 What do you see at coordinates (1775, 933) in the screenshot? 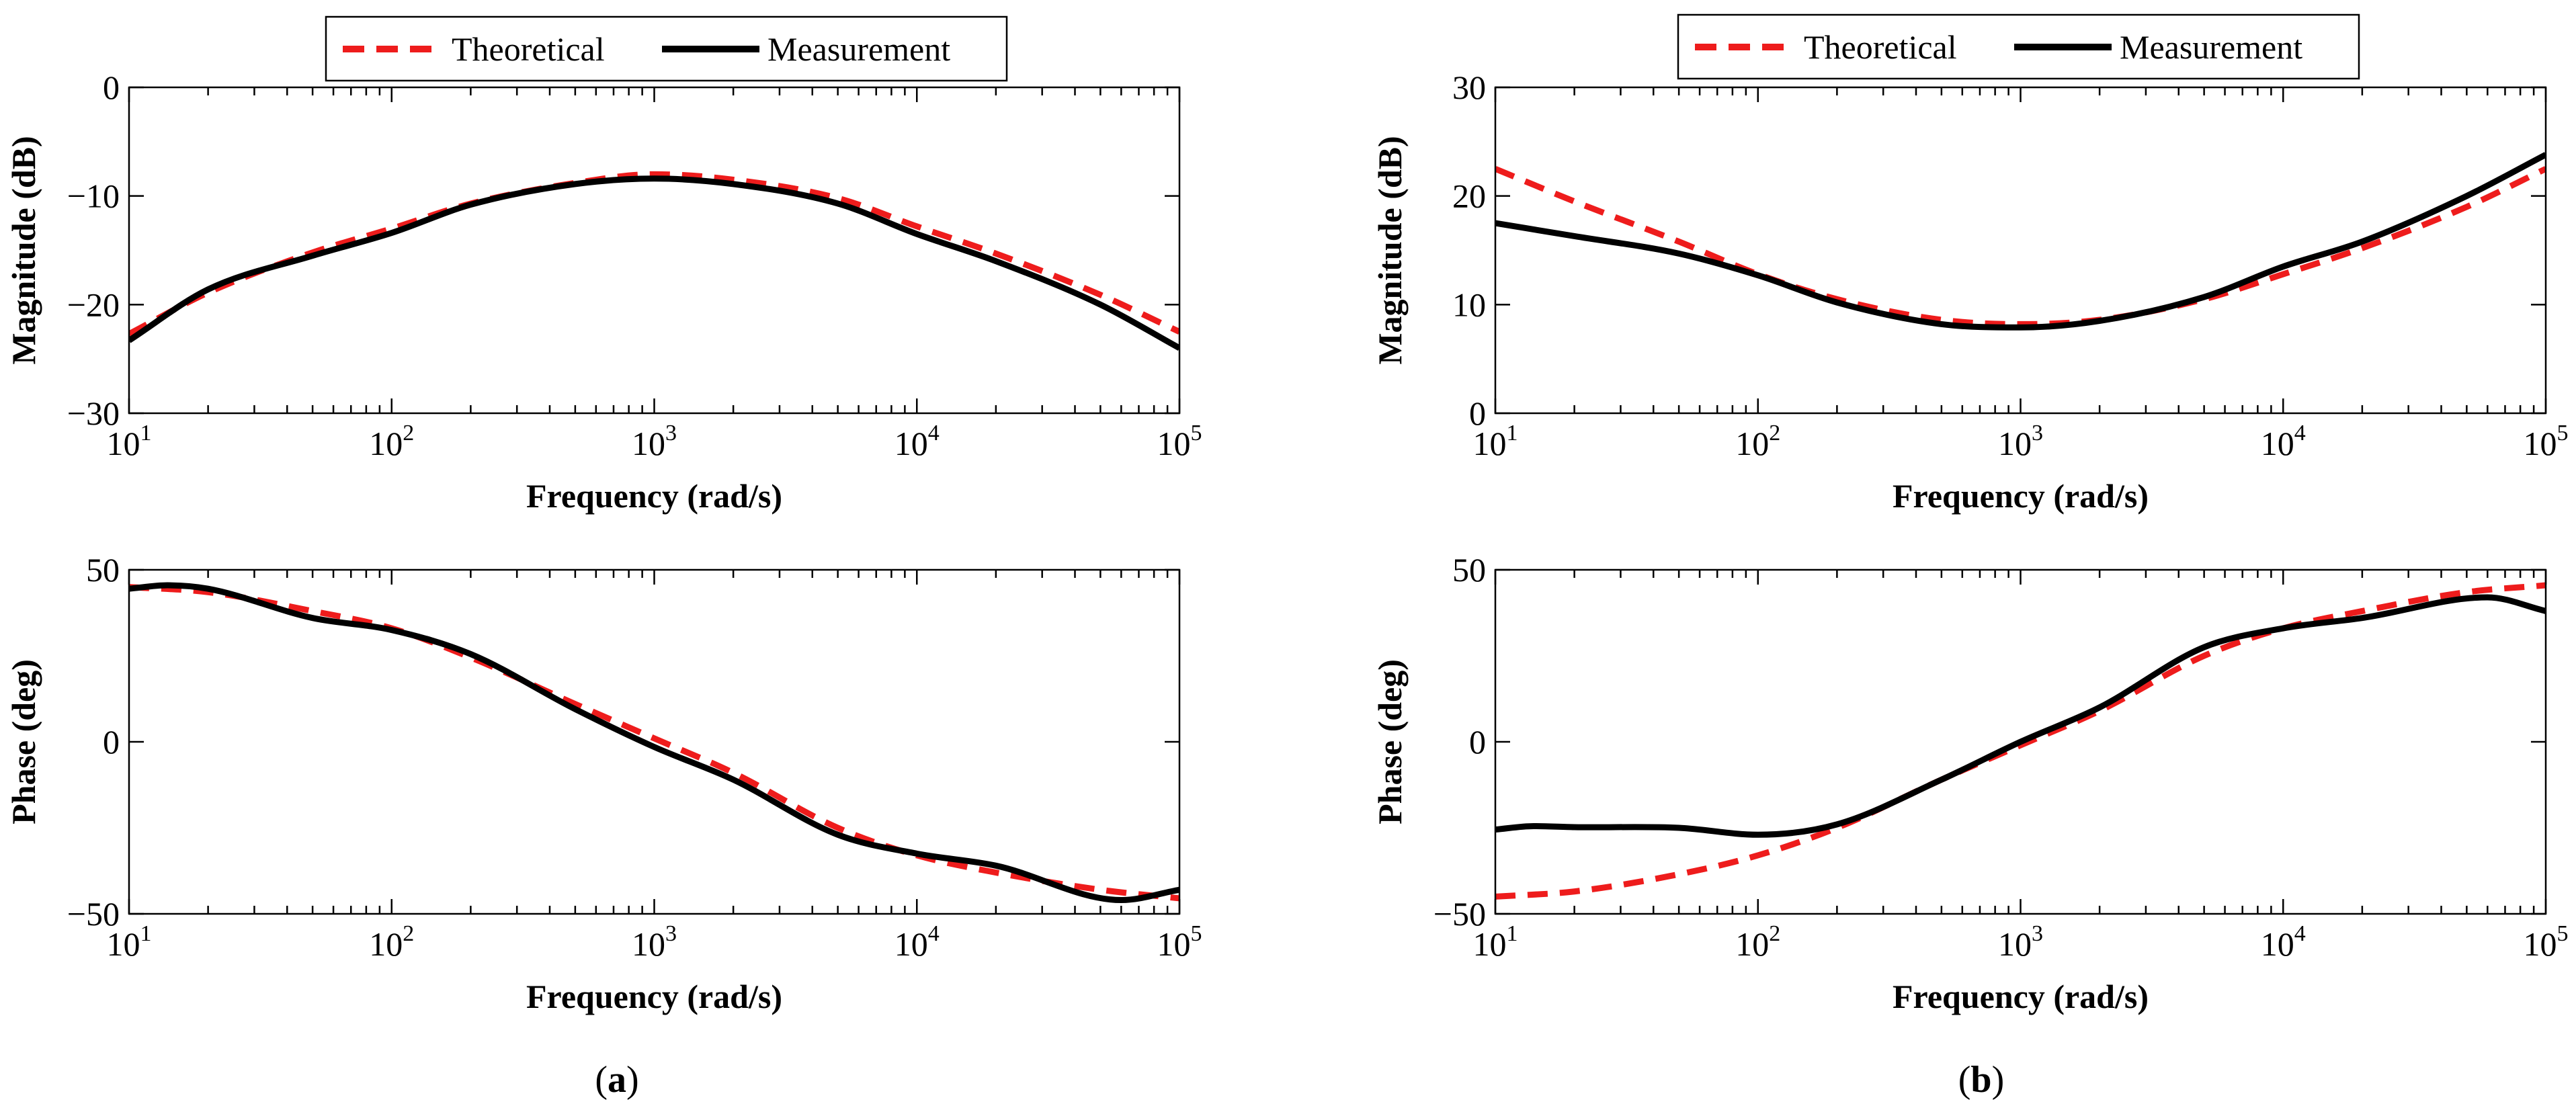
I see `chart-b-phase-xtick-label-exponent: 2` at bounding box center [1775, 933].